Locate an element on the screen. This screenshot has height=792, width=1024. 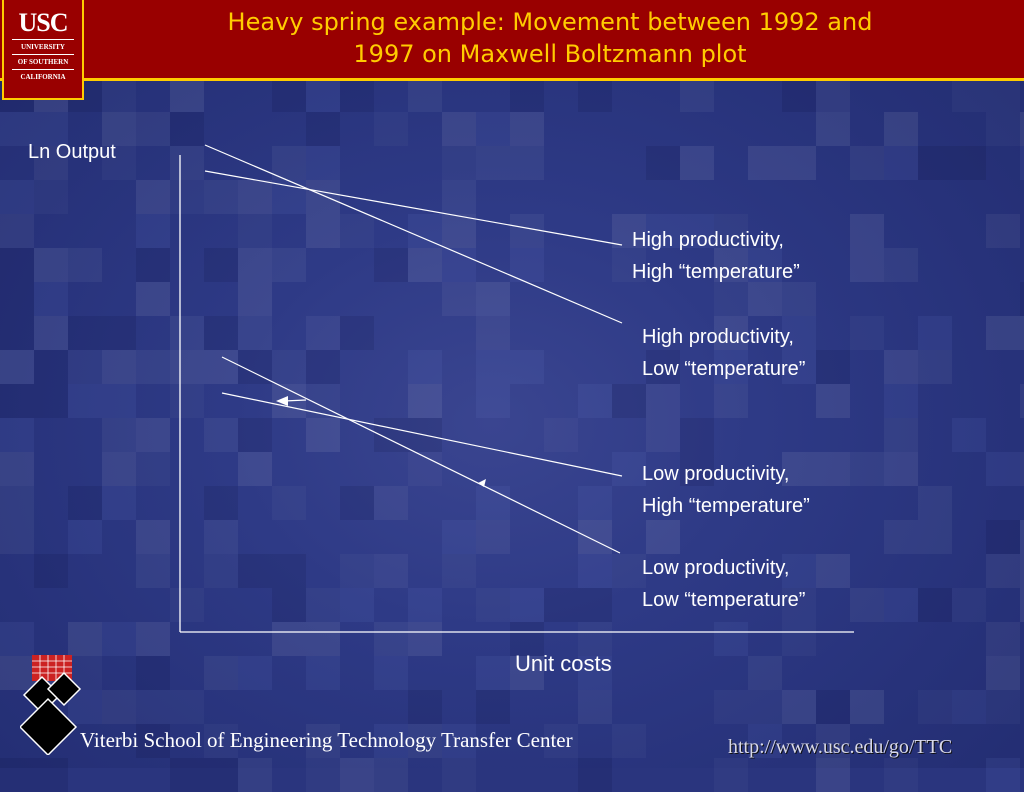
logo-line-2: OF SOUTHERN is located at coordinates (43, 62).